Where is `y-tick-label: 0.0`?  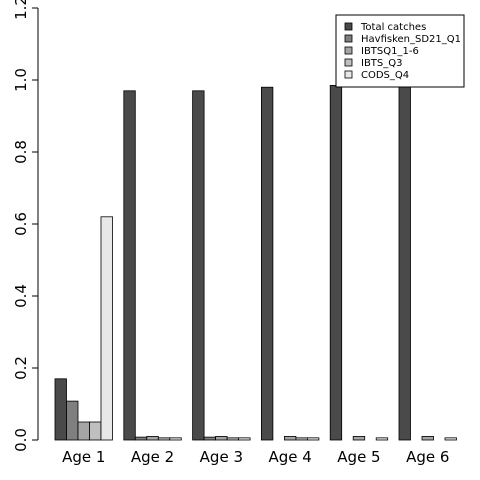
y-tick-label: 0.0 is located at coordinates (21, 440).